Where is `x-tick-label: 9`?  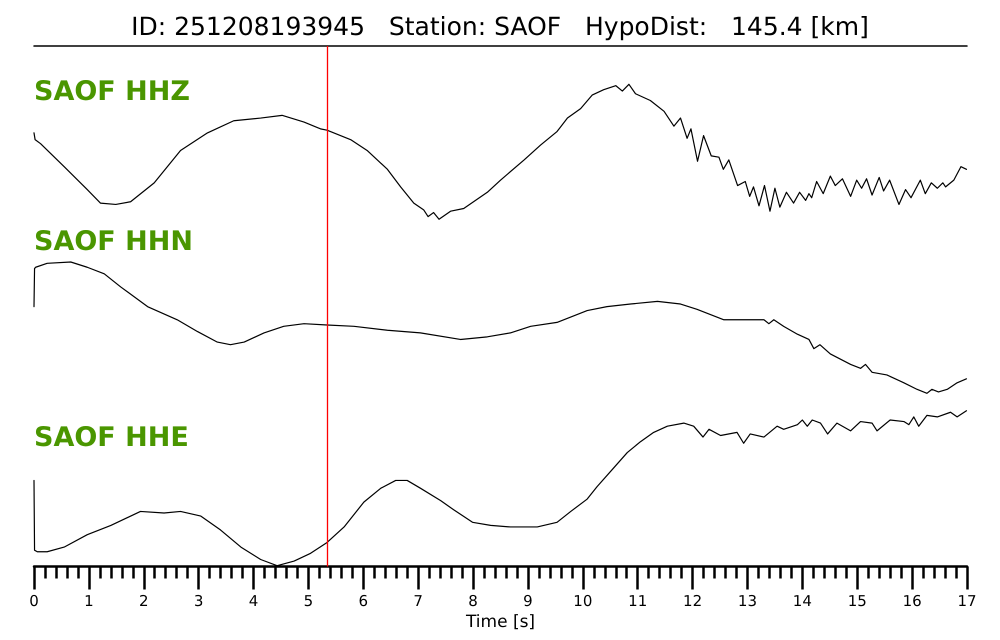 x-tick-label: 9 is located at coordinates (528, 601).